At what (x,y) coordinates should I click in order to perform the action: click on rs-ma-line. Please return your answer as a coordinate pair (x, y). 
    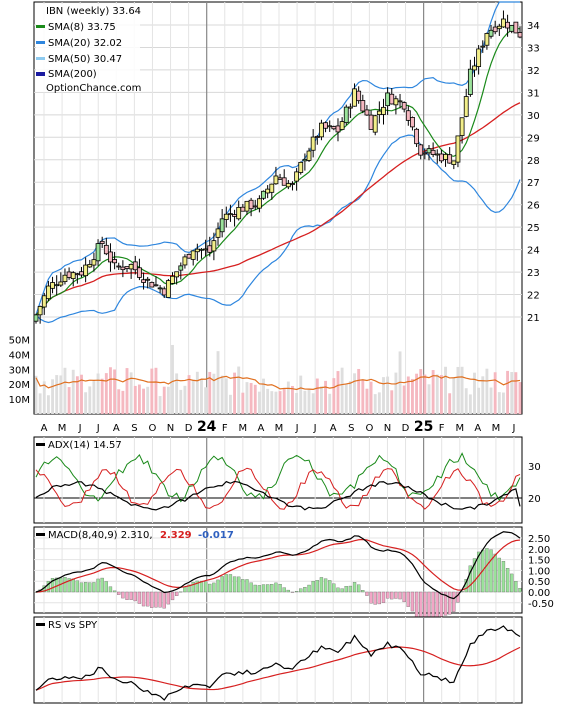
    Looking at the image, I should click on (278, 668).